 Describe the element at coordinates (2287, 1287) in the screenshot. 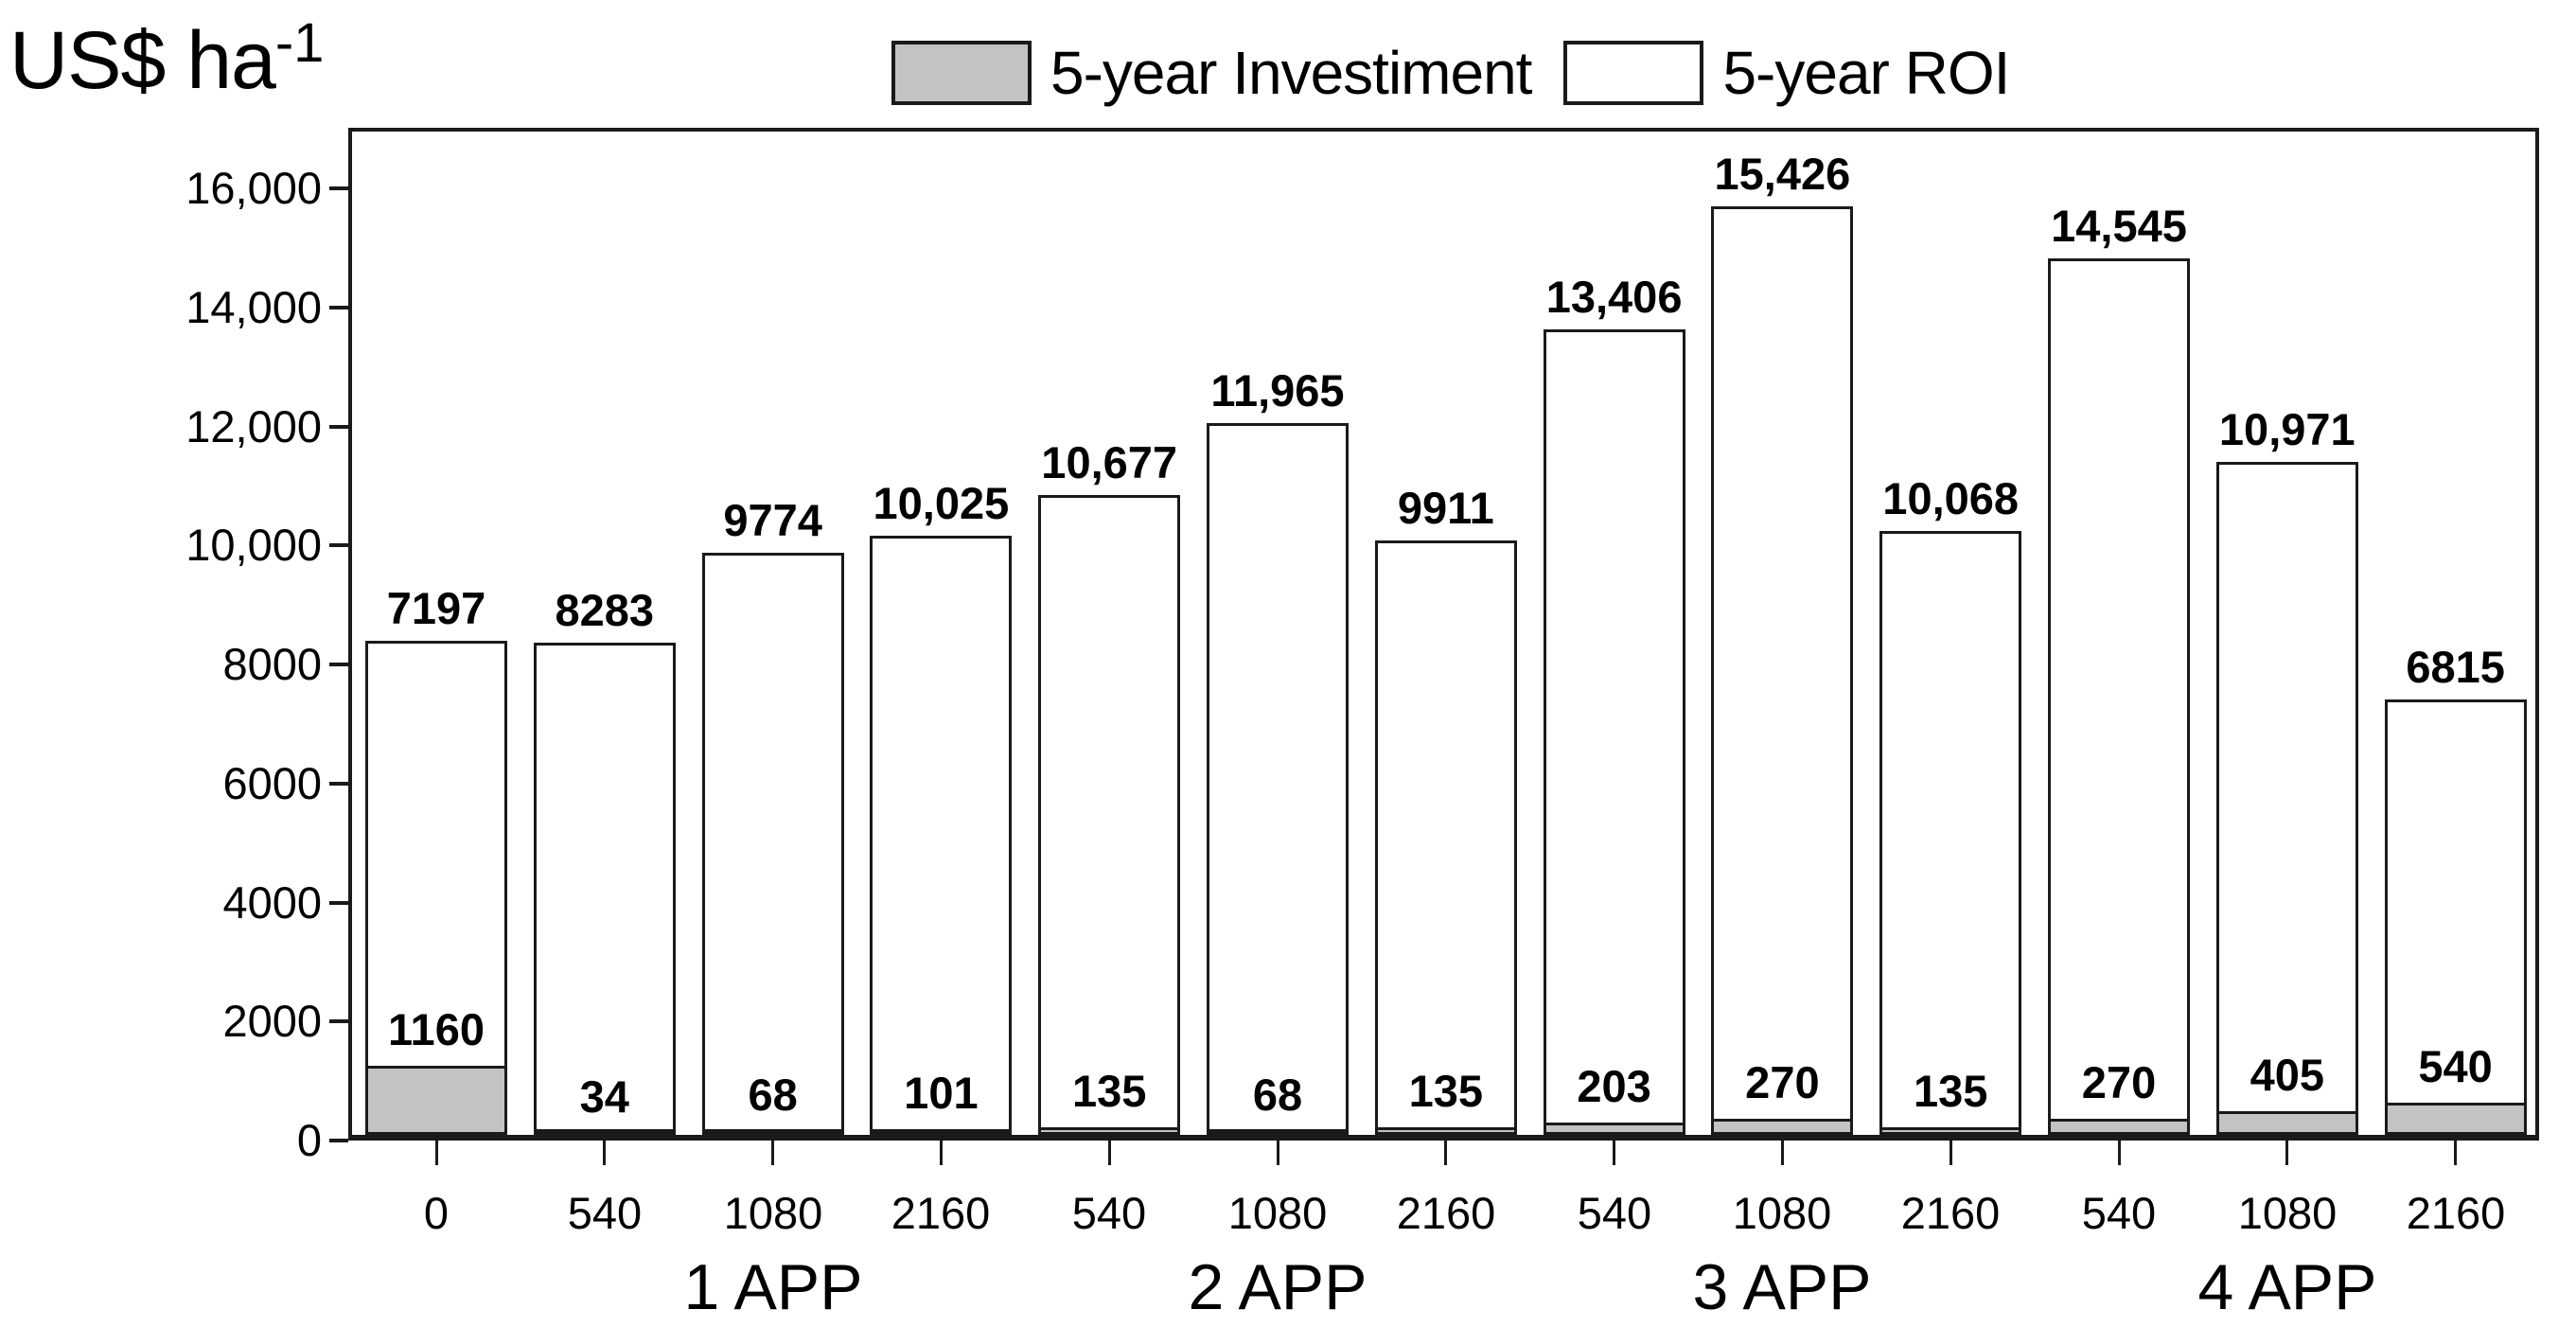

I see `x-axis-group-label: 4 APP` at that location.